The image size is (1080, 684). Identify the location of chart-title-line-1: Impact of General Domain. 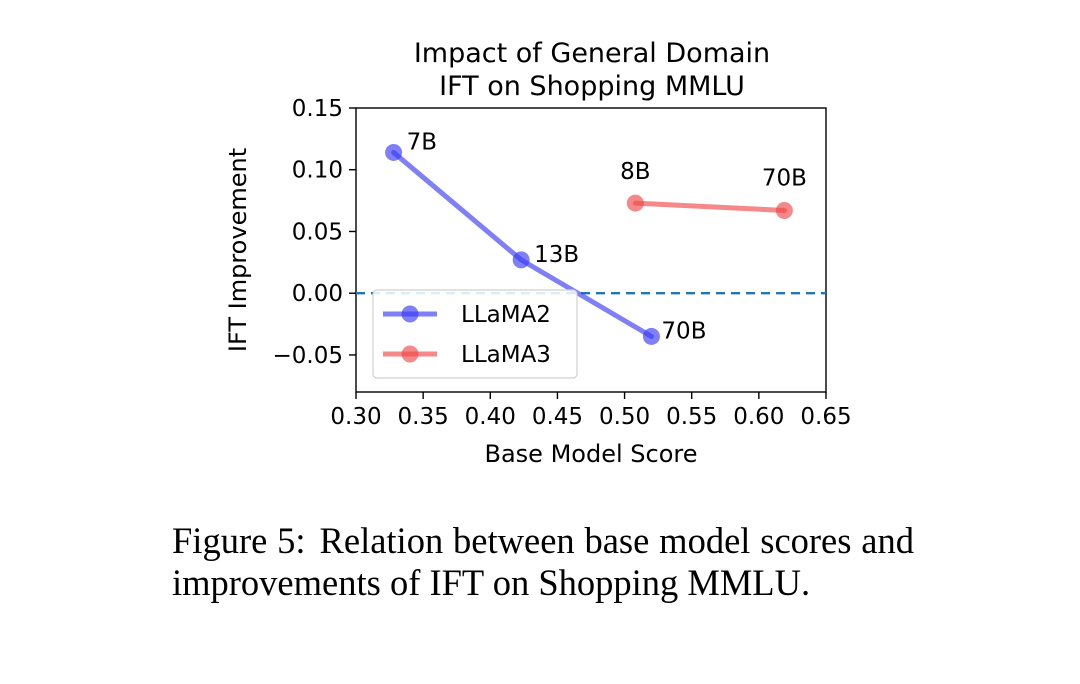
(592, 53).